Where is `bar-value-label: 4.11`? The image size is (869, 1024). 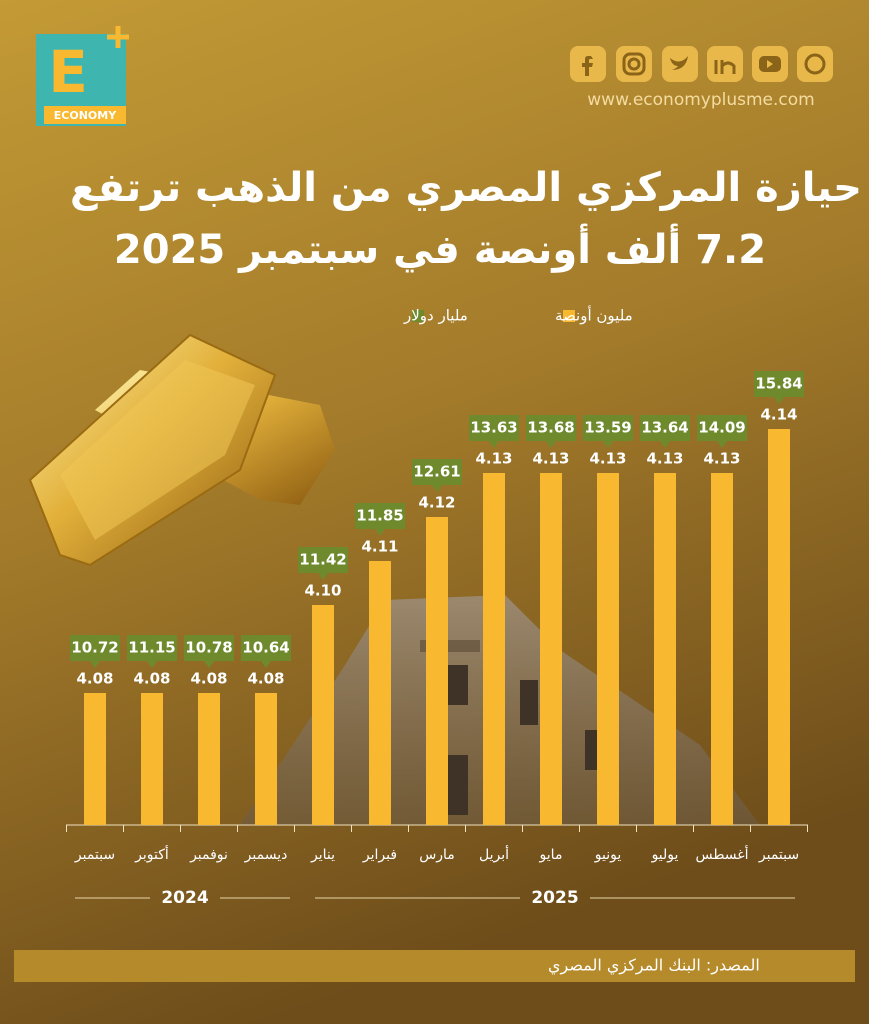
bar-value-label: 4.11 is located at coordinates (379, 547).